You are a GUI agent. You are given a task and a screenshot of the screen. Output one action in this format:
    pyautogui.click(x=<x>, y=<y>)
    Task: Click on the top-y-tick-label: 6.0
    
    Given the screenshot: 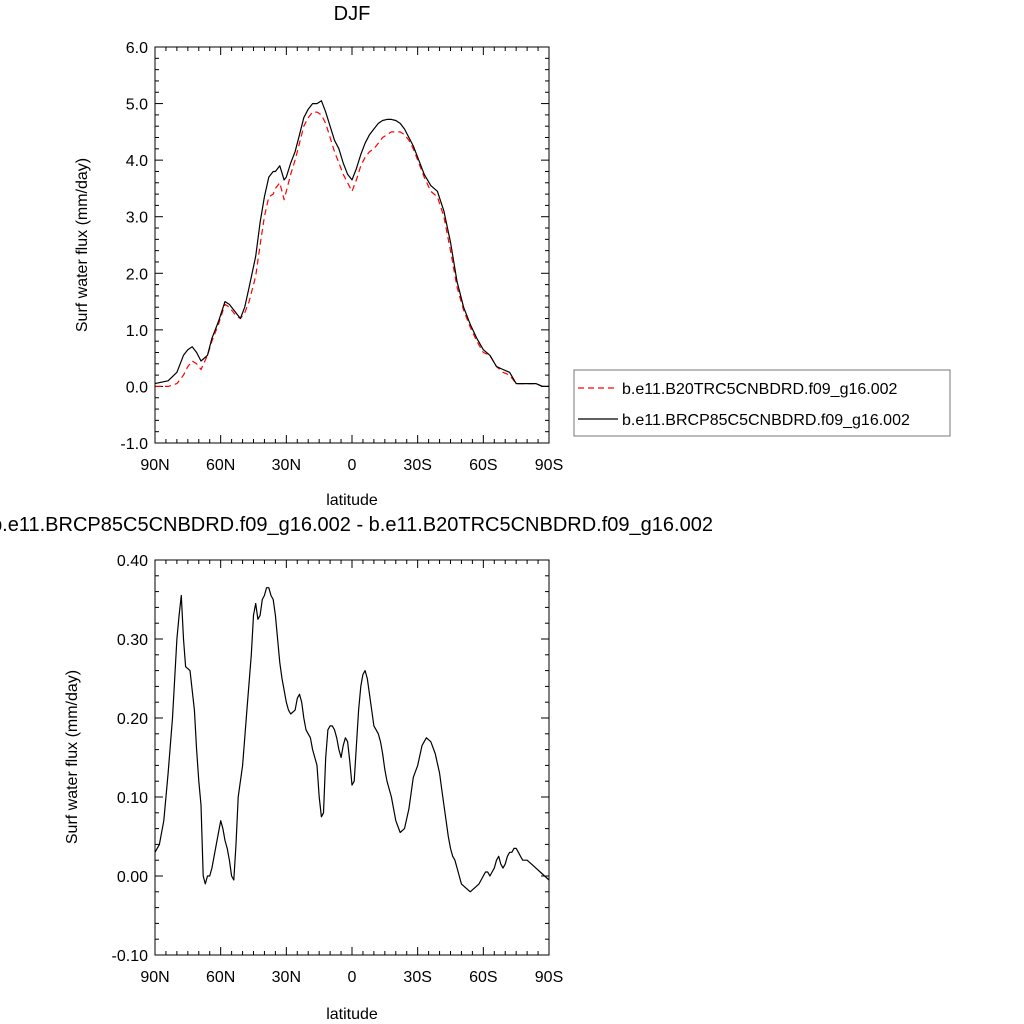 What is the action you would take?
    pyautogui.click(x=137, y=48)
    